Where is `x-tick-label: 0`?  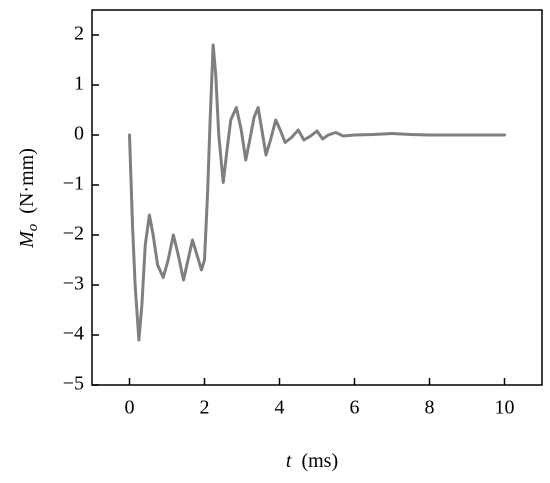
x-tick-label: 0 is located at coordinates (130, 408).